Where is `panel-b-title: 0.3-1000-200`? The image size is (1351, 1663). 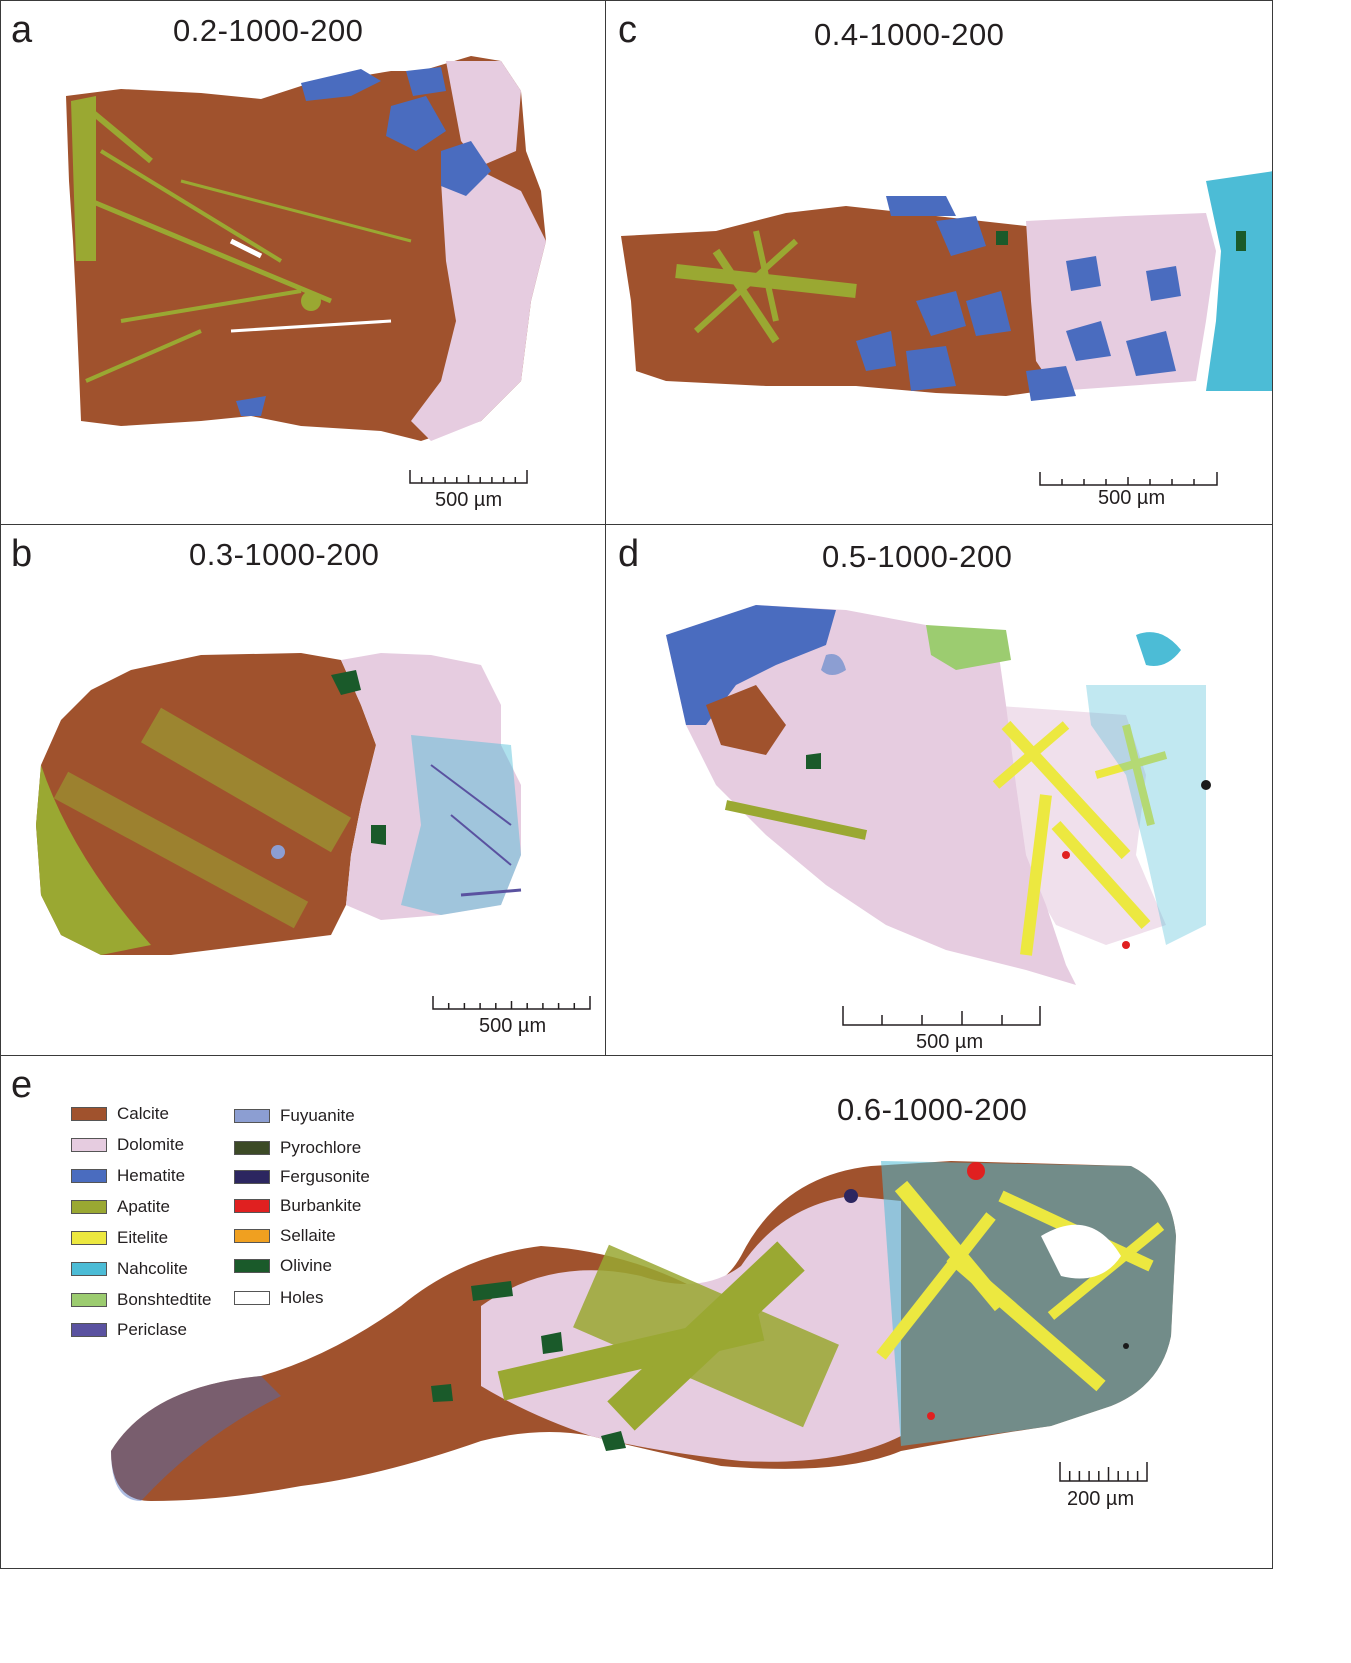
panel-b-title: 0.3-1000-200 is located at coordinates (284, 554).